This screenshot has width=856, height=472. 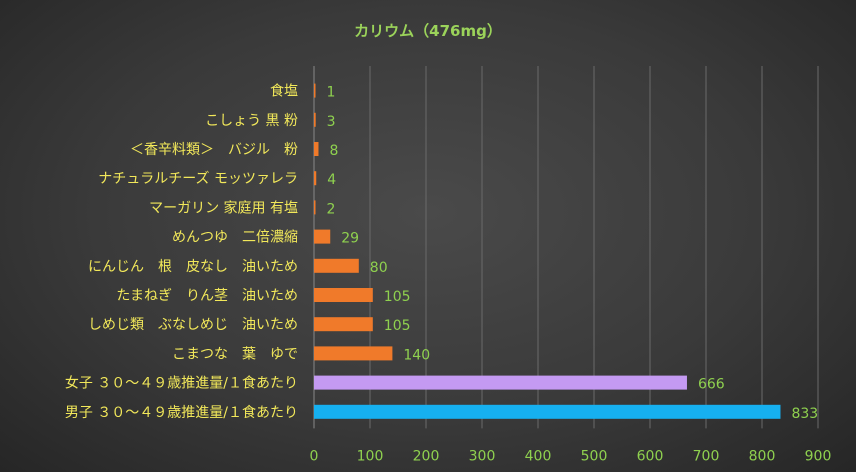 I want to click on category-label: マーガリン 家庭用 有塩, so click(x=223, y=207).